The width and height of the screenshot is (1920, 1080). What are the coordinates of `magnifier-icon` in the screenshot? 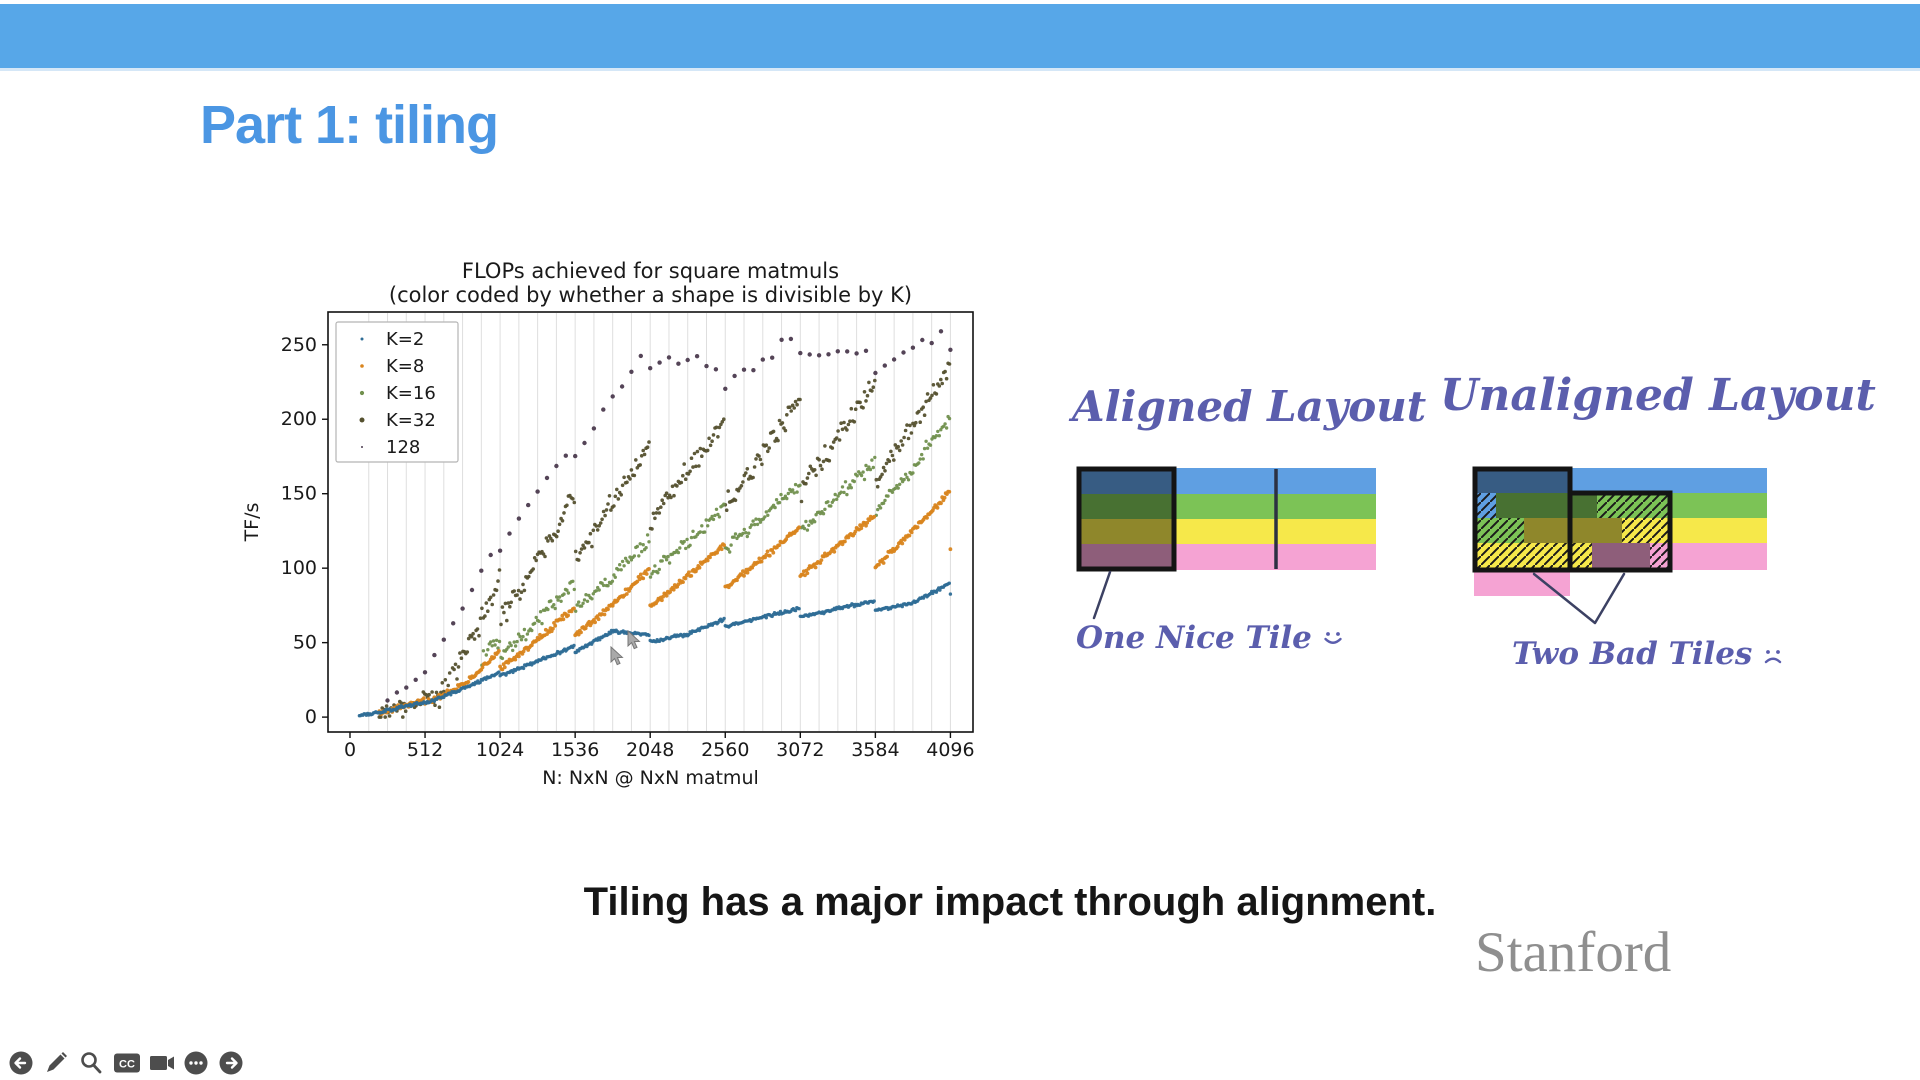 It's located at (91, 1063).